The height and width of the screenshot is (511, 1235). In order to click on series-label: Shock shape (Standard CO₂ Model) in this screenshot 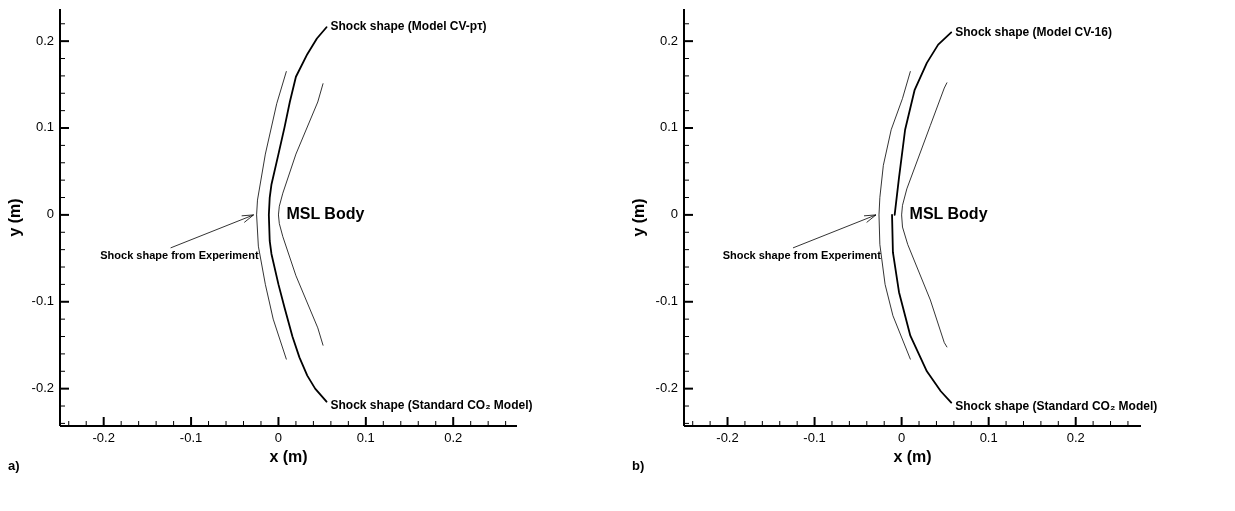, I will do `click(1056, 405)`.